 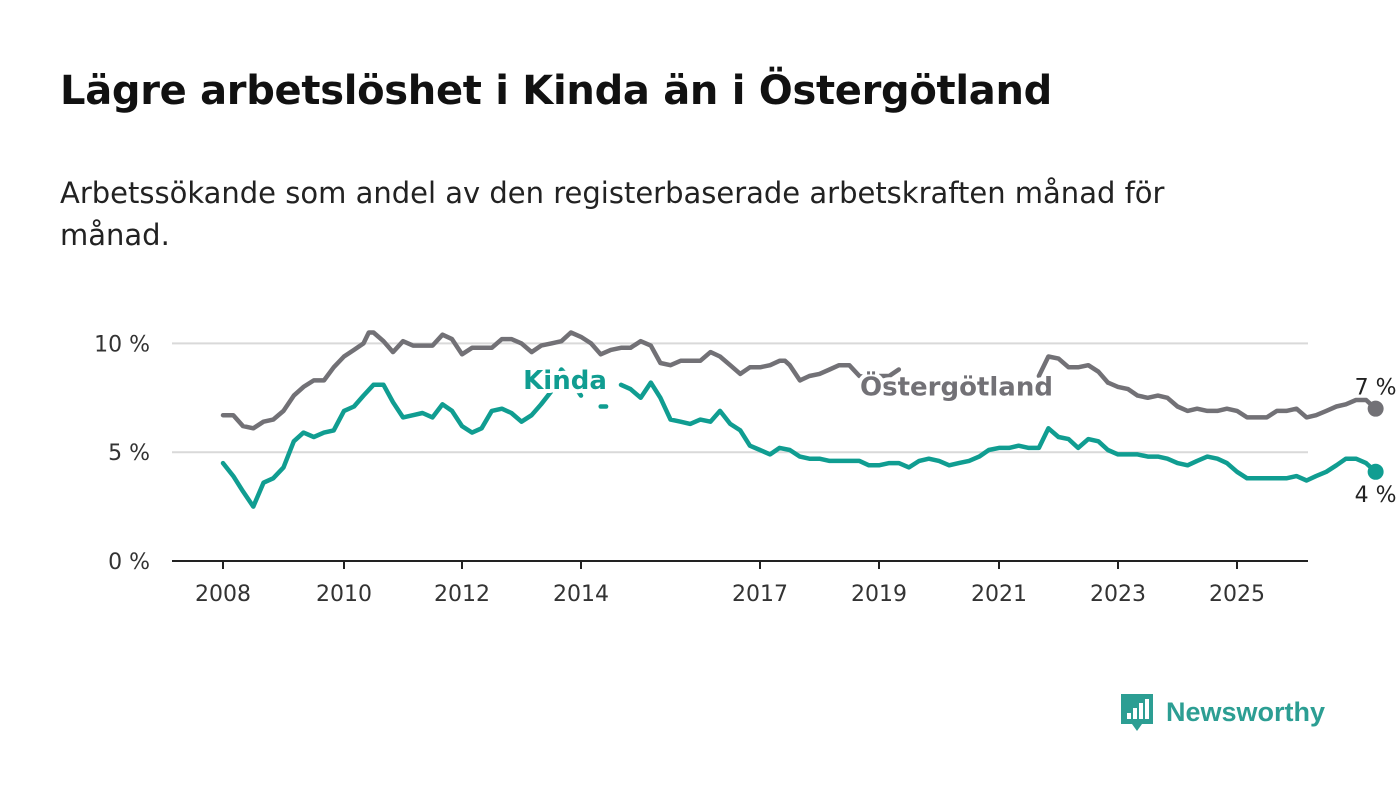 I want to click on brand-name: Newsworthy, so click(x=1246, y=711).